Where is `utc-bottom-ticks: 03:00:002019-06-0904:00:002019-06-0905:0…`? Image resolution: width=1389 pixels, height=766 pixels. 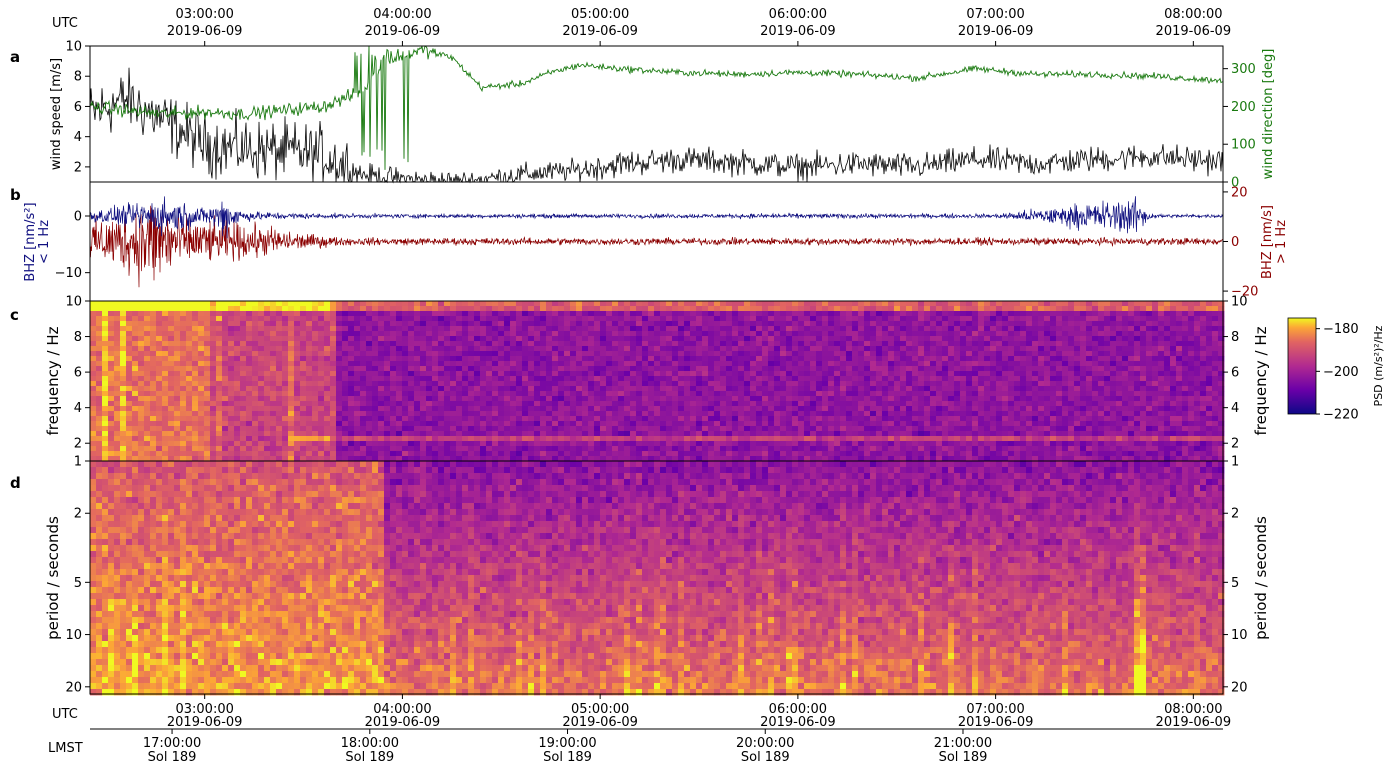
utc-bottom-ticks: 03:00:002019-06-0904:00:002019-06-0905:0… is located at coordinates (699, 712).